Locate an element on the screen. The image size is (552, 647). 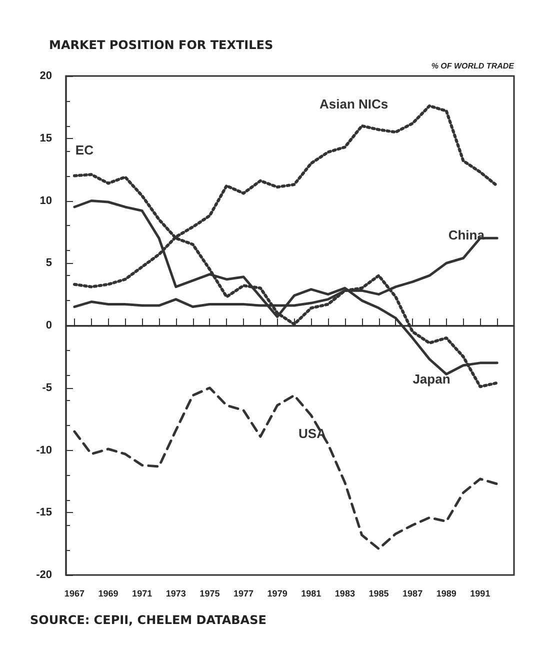
y-tick-label: -20 is located at coordinates (44, 575).